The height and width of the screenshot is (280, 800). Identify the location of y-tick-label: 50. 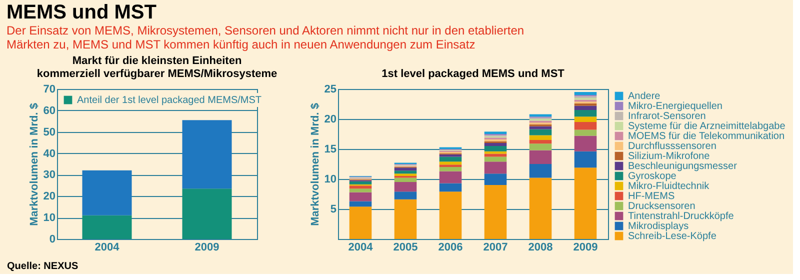
(49, 132).